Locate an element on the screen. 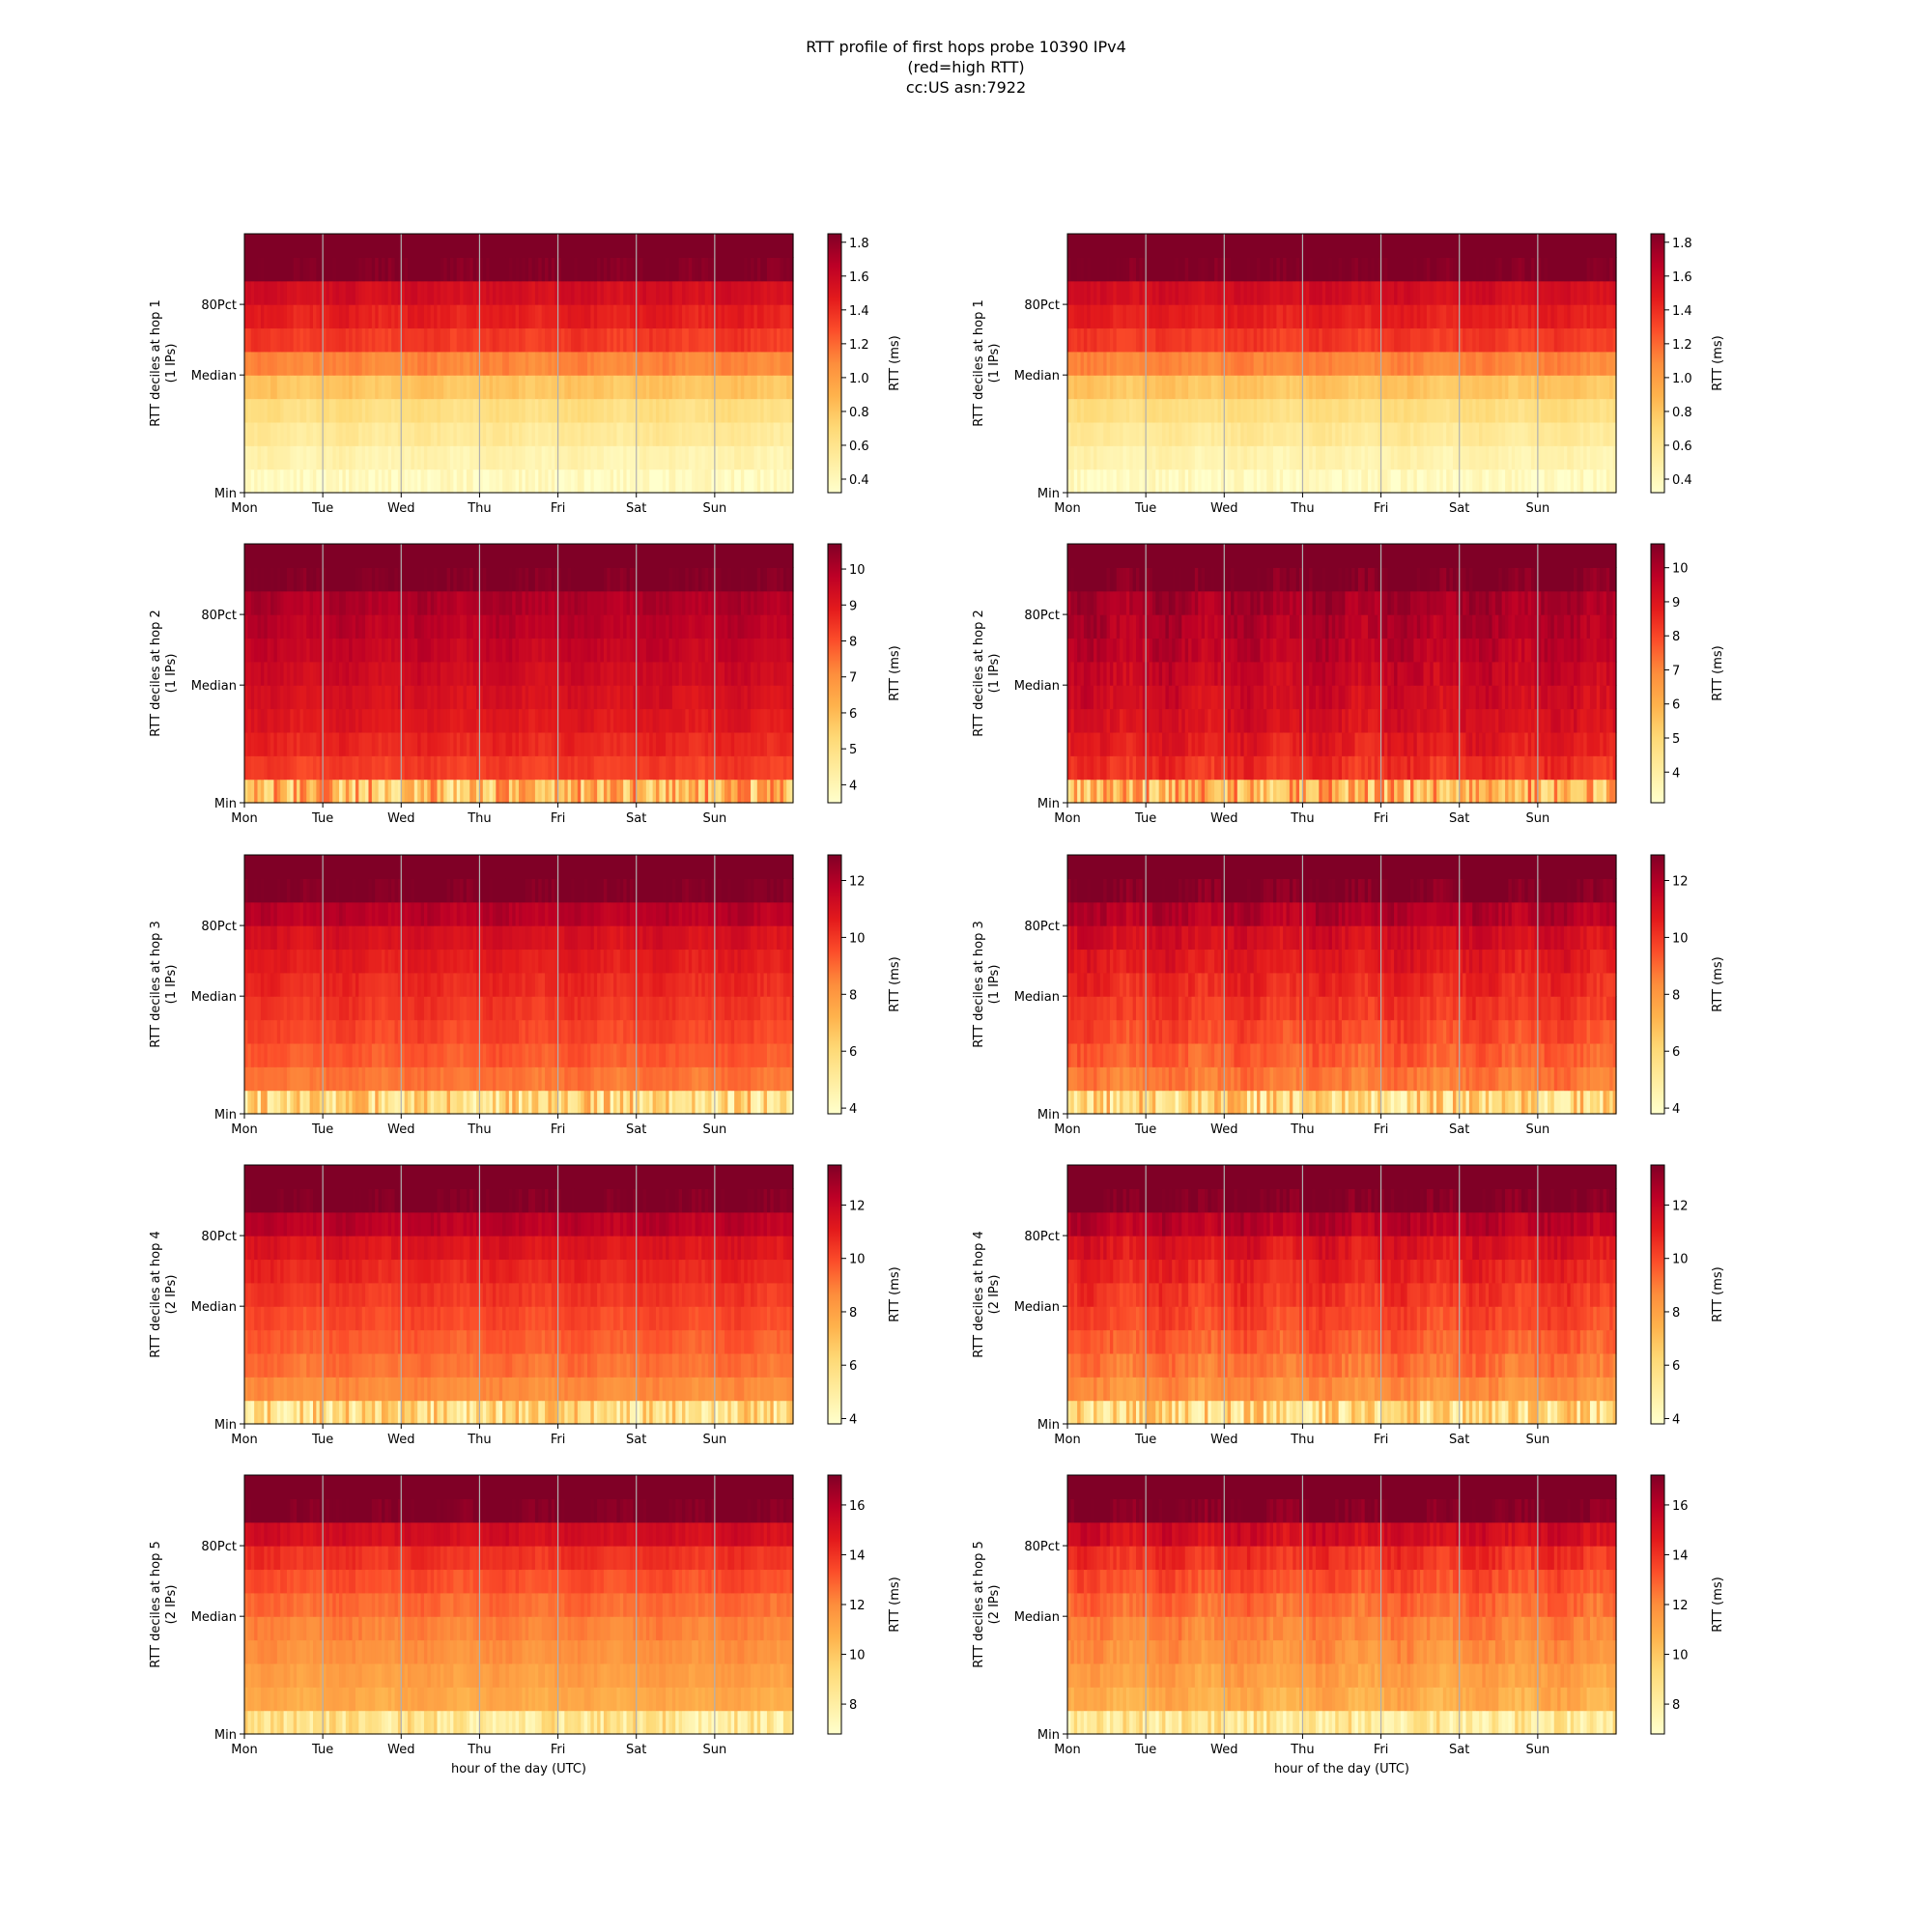 The height and width of the screenshot is (1932, 1932). colorbar-tick-label: 1.6 is located at coordinates (859, 277).